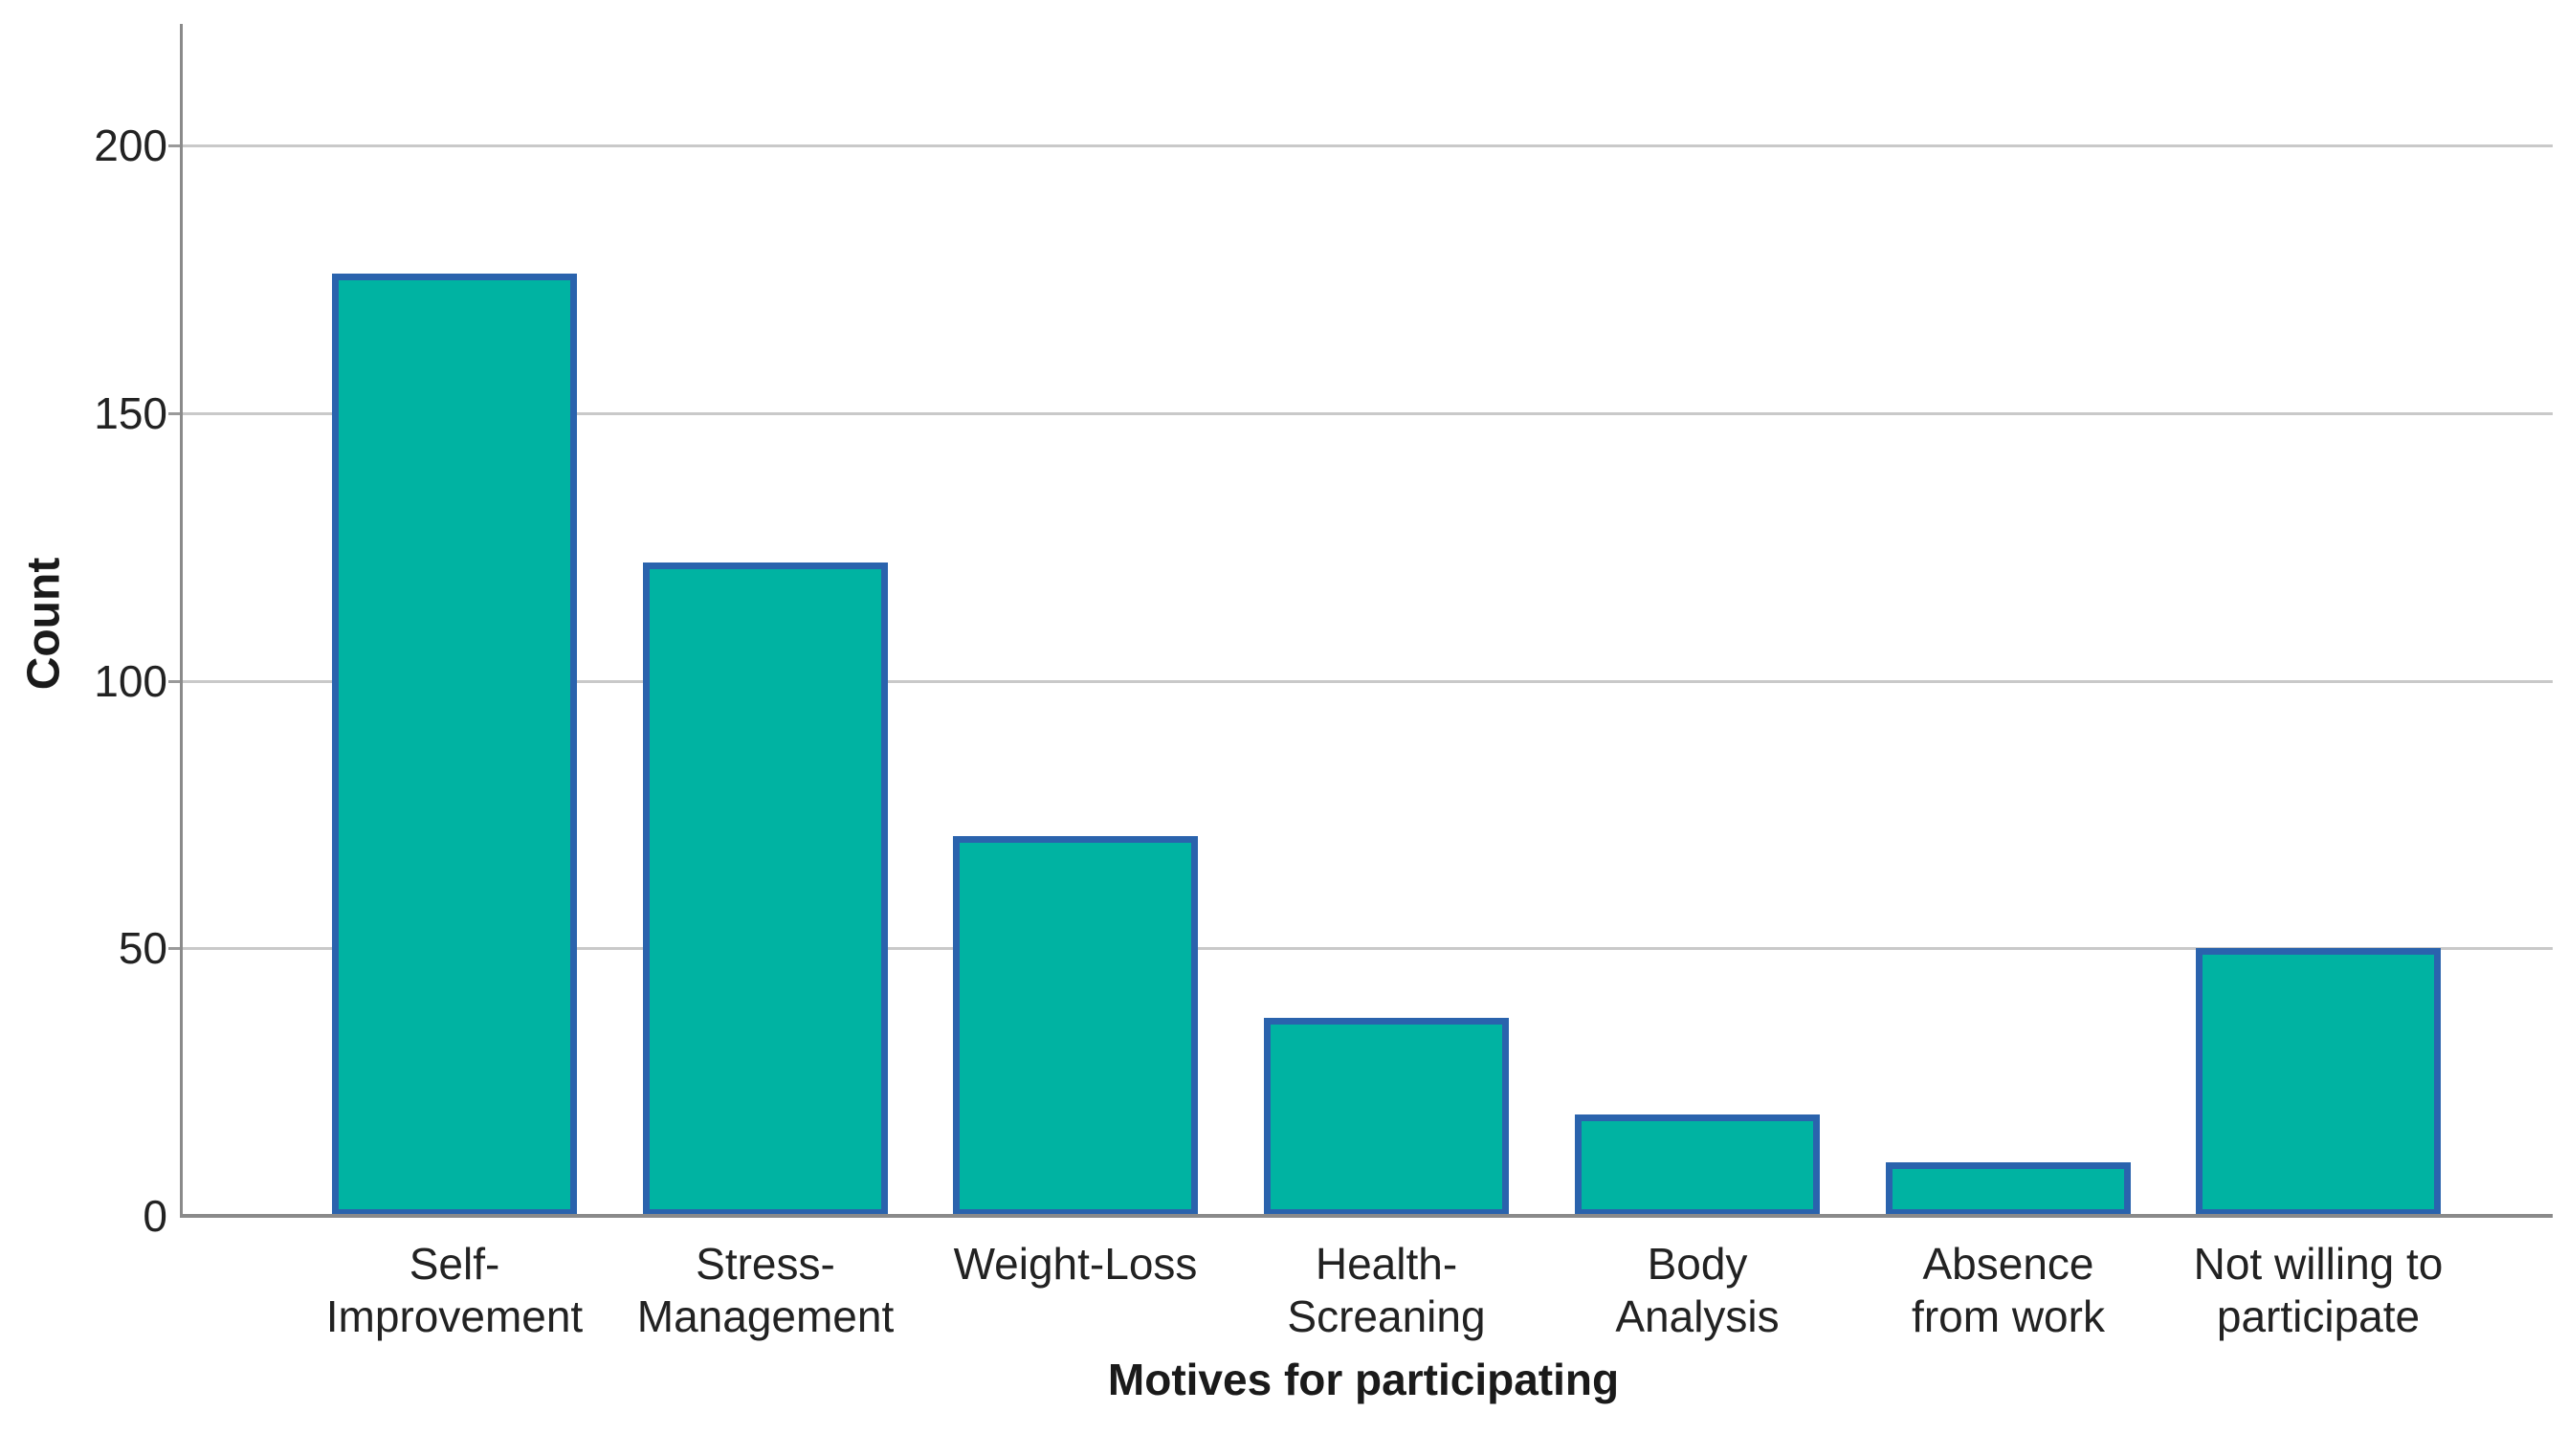  I want to click on y-tick-label-150: 150, so click(130, 412).